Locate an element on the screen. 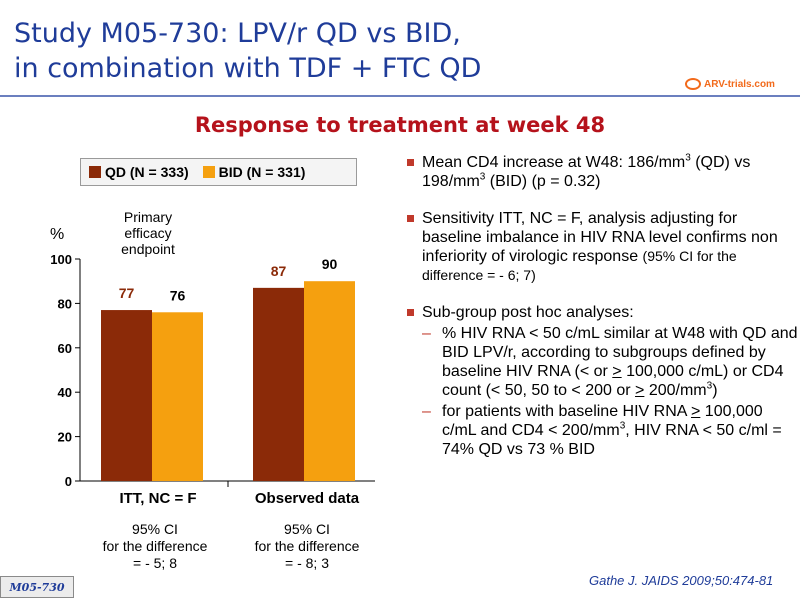 The height and width of the screenshot is (600, 800). cd4-sup-a: 3 is located at coordinates (688, 158).